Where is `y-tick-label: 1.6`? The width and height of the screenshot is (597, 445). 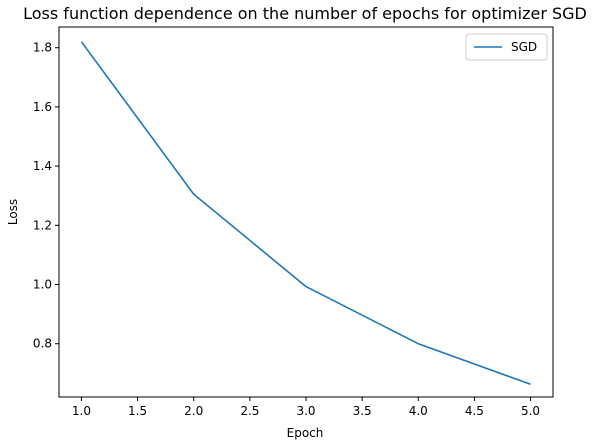
y-tick-label: 1.6 is located at coordinates (42, 107).